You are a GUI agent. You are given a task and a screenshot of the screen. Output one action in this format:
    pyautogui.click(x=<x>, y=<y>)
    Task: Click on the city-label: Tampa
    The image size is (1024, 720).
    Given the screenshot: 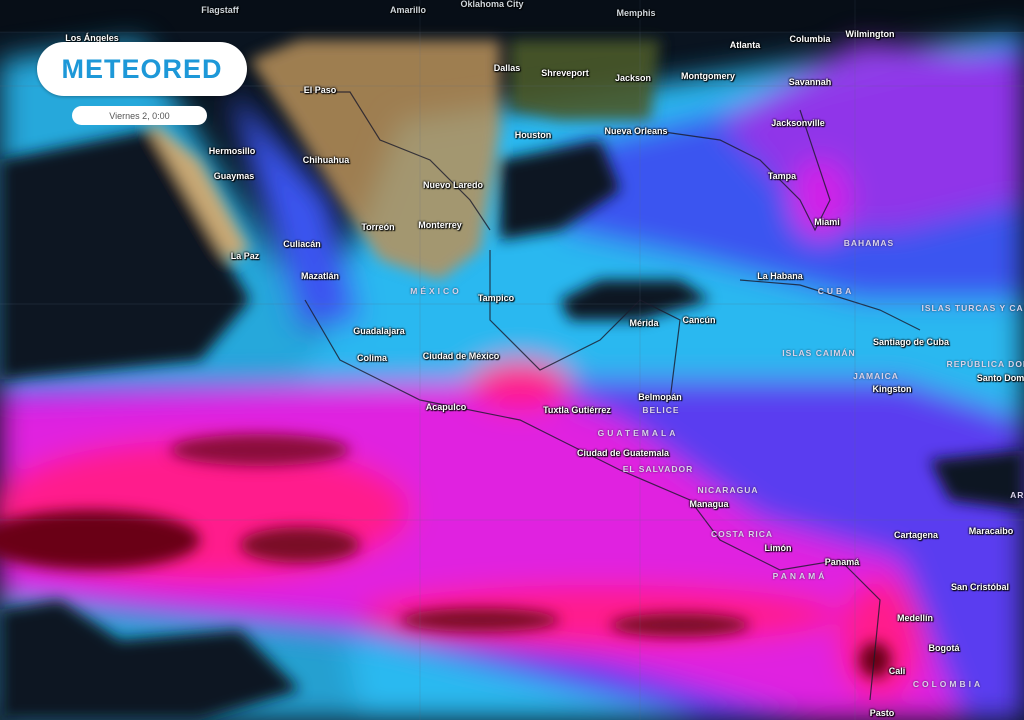 What is the action you would take?
    pyautogui.click(x=782, y=176)
    